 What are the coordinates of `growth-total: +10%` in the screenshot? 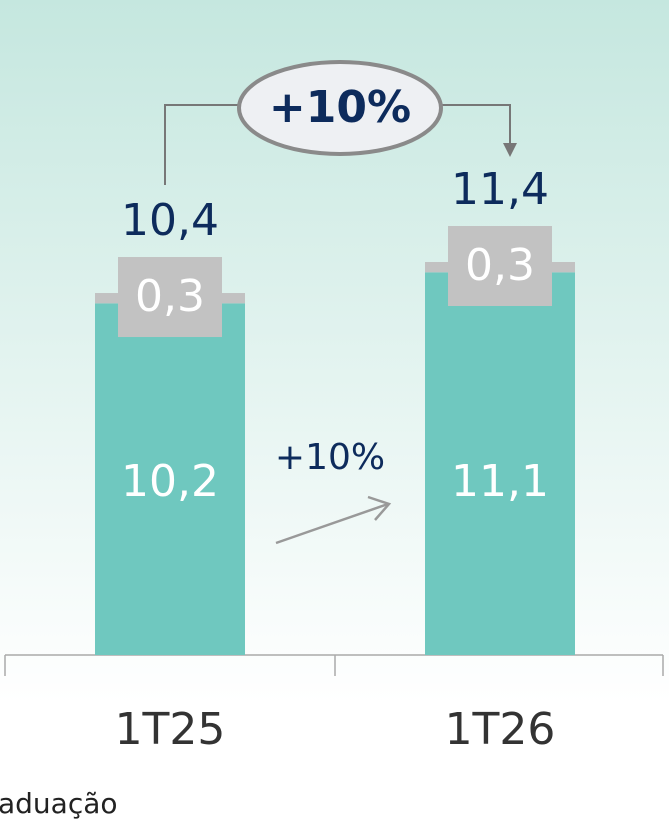 It's located at (340, 107).